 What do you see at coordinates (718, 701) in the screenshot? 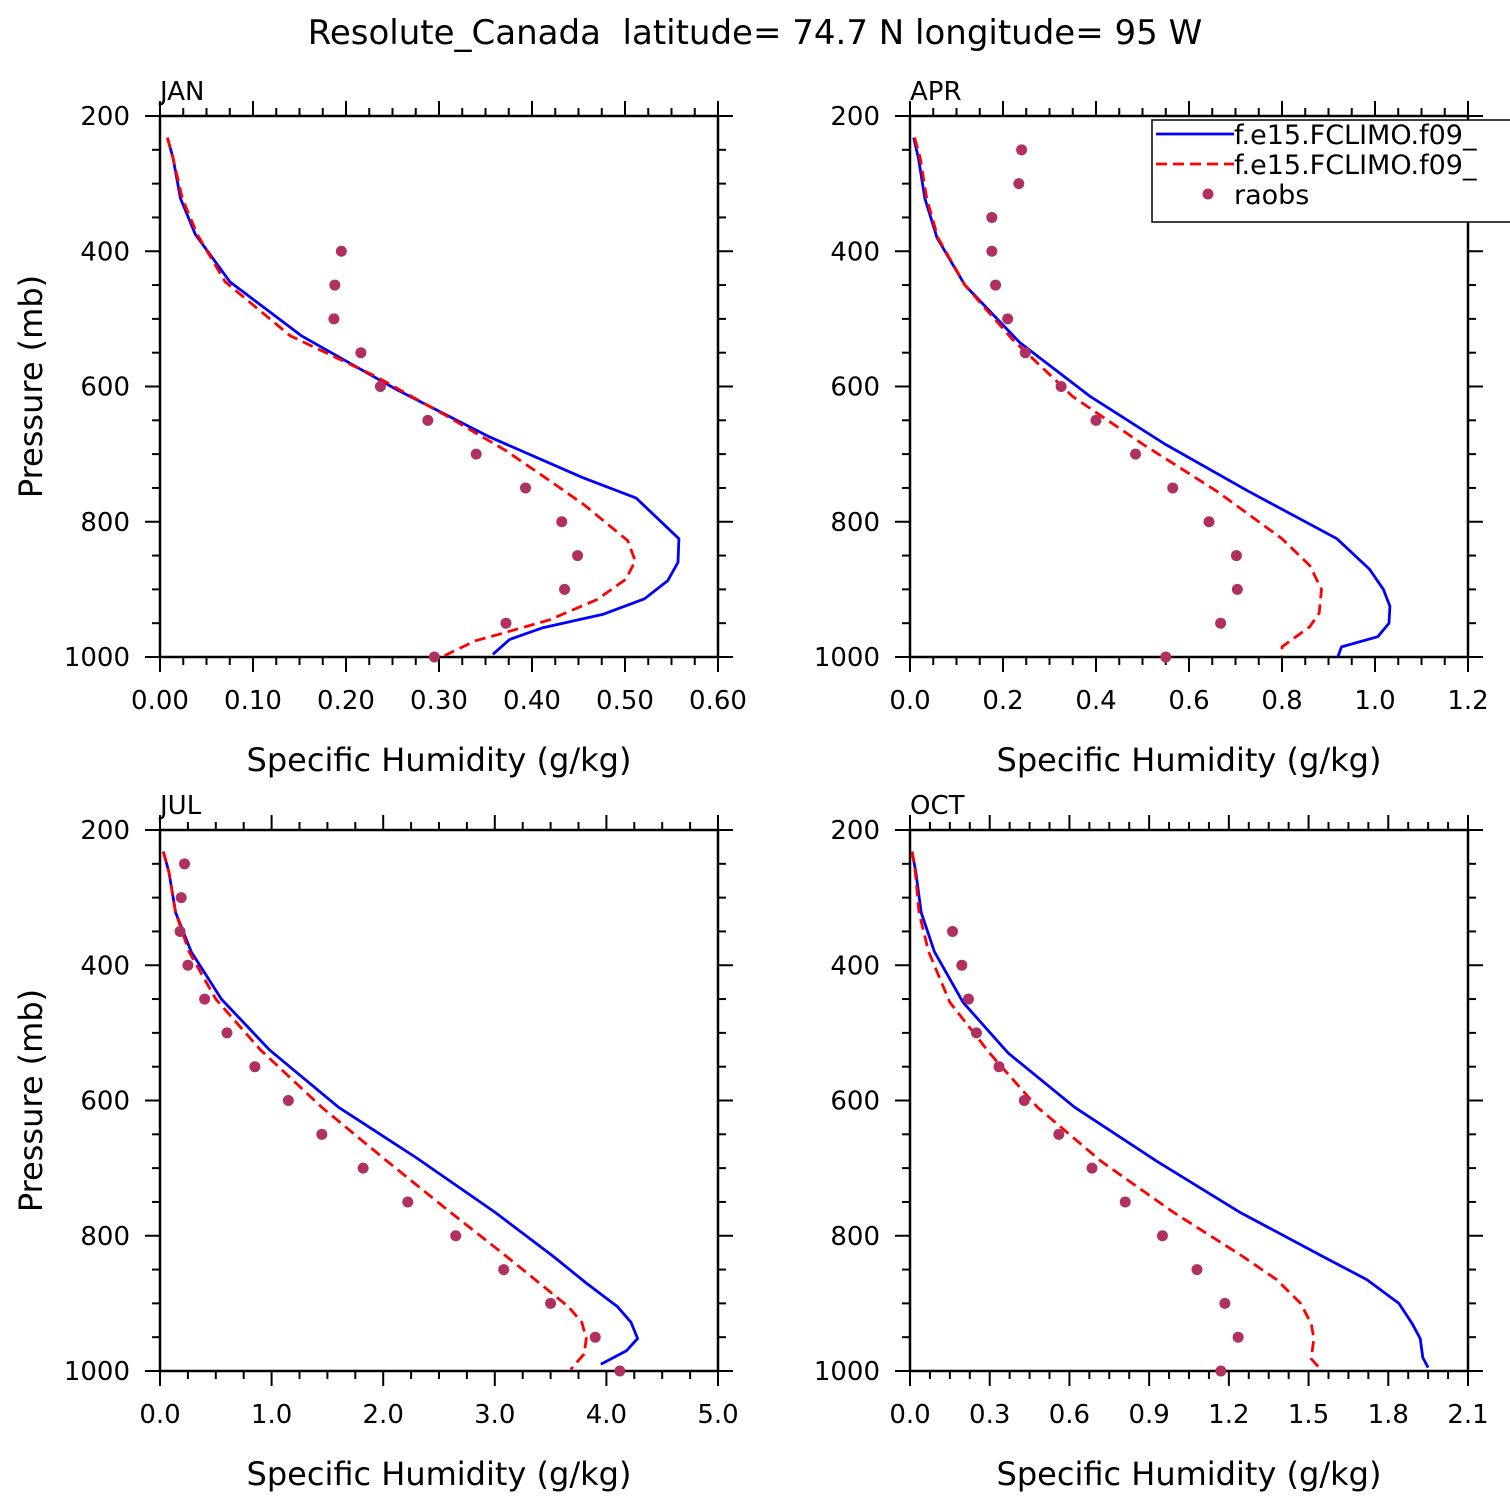
I see `x-tick-label: 0.60` at bounding box center [718, 701].